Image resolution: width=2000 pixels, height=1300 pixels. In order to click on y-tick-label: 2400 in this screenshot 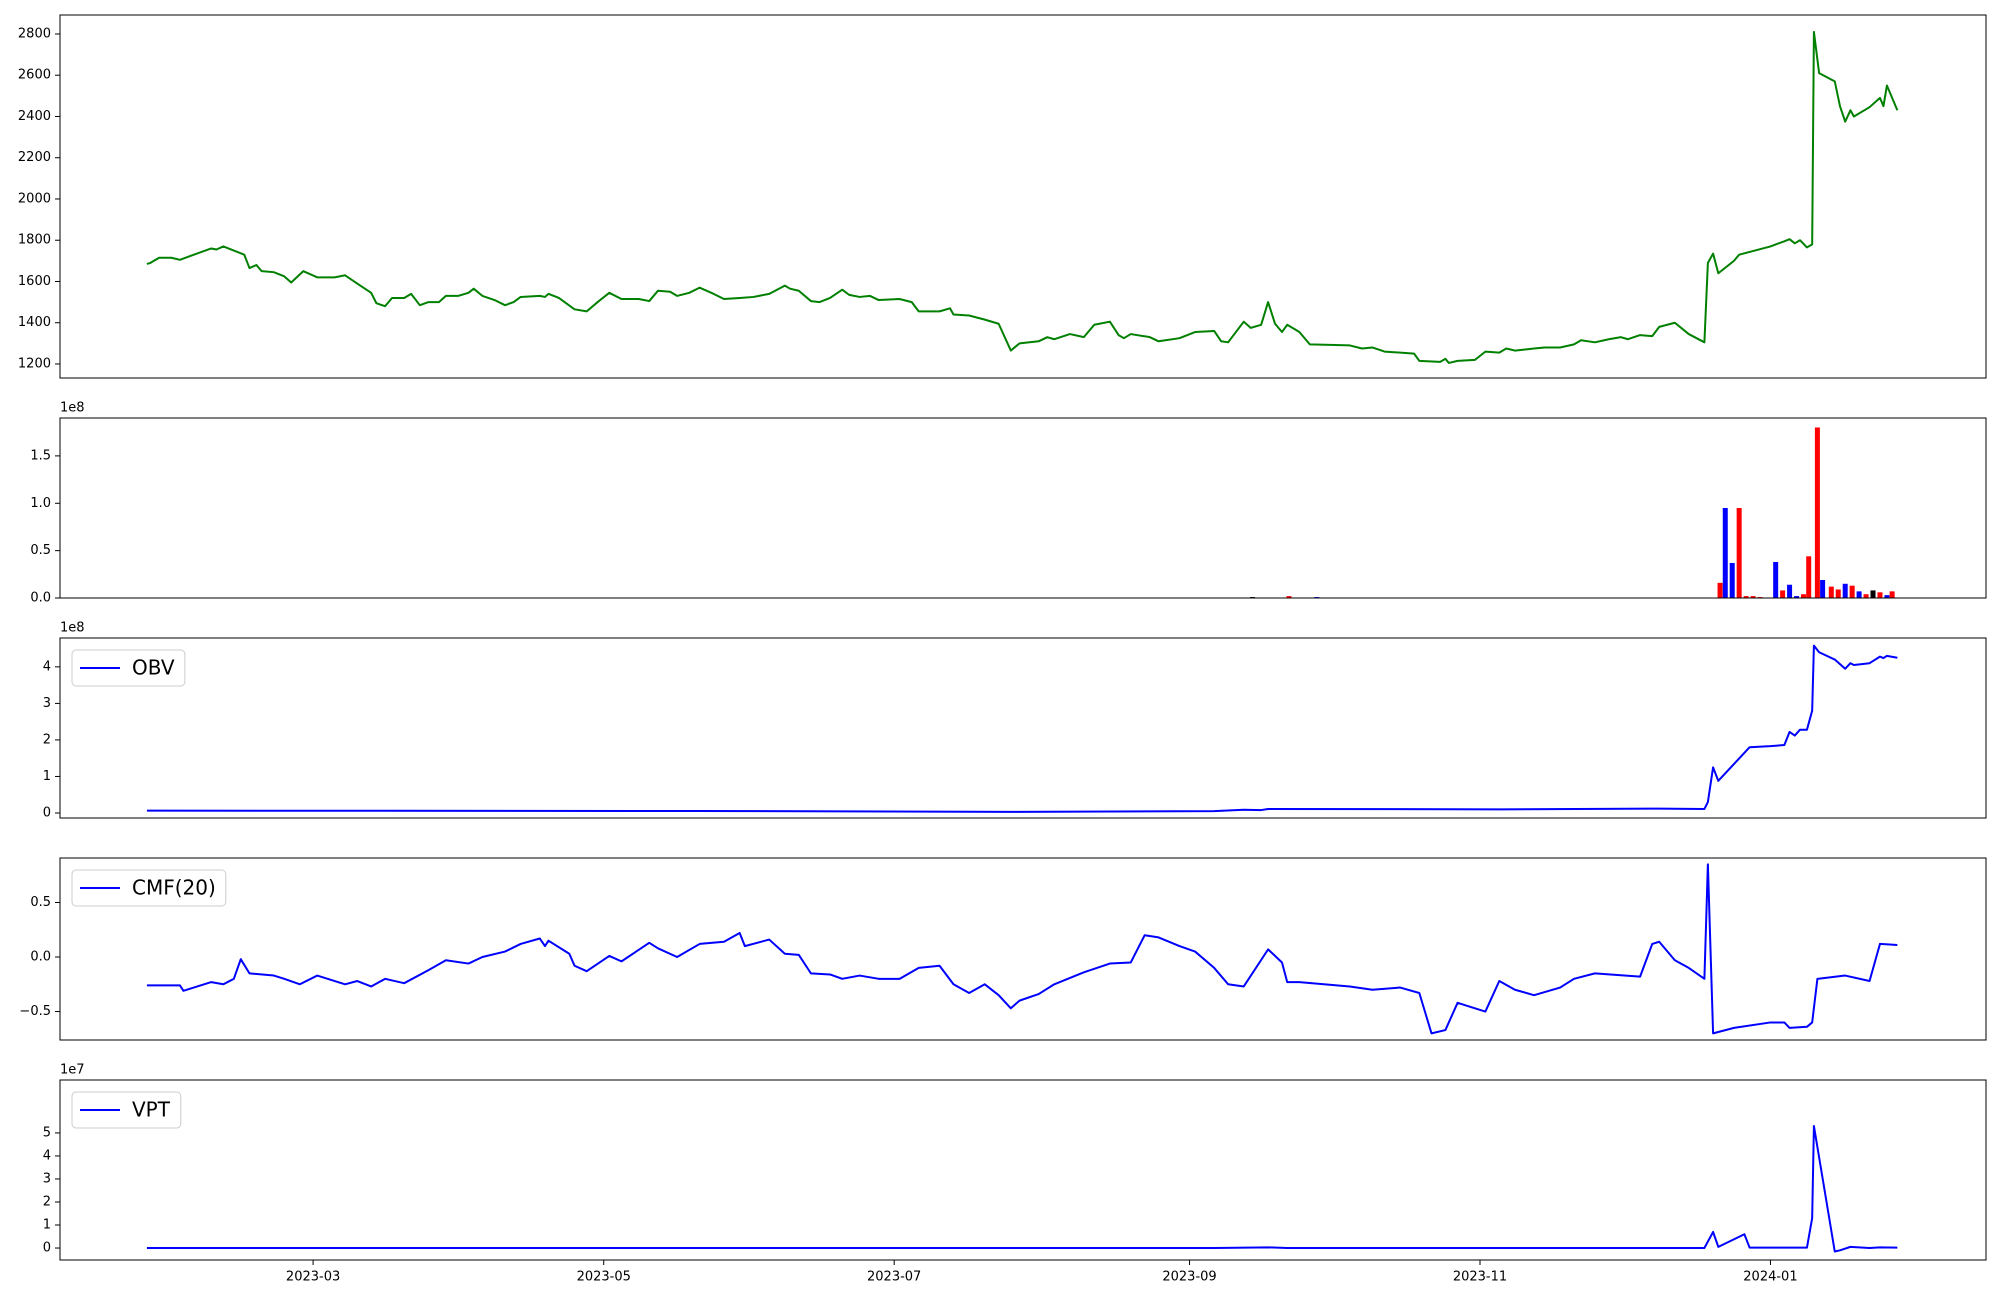, I will do `click(34, 116)`.